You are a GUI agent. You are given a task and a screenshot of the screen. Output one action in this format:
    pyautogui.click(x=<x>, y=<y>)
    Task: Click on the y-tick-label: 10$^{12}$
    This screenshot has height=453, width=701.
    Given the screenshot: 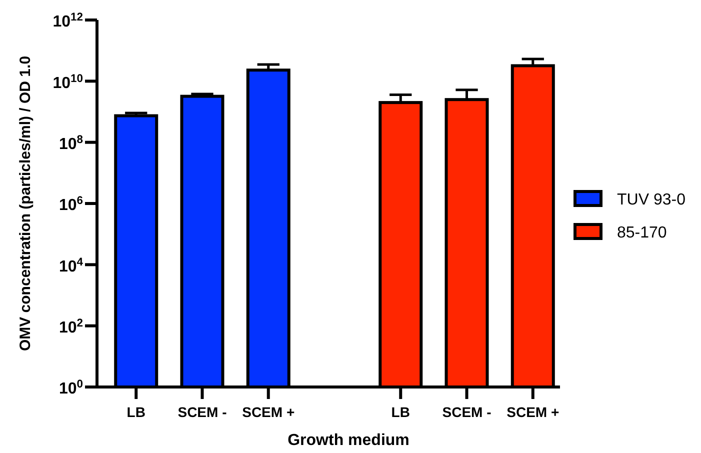 What is the action you would take?
    pyautogui.click(x=67, y=21)
    